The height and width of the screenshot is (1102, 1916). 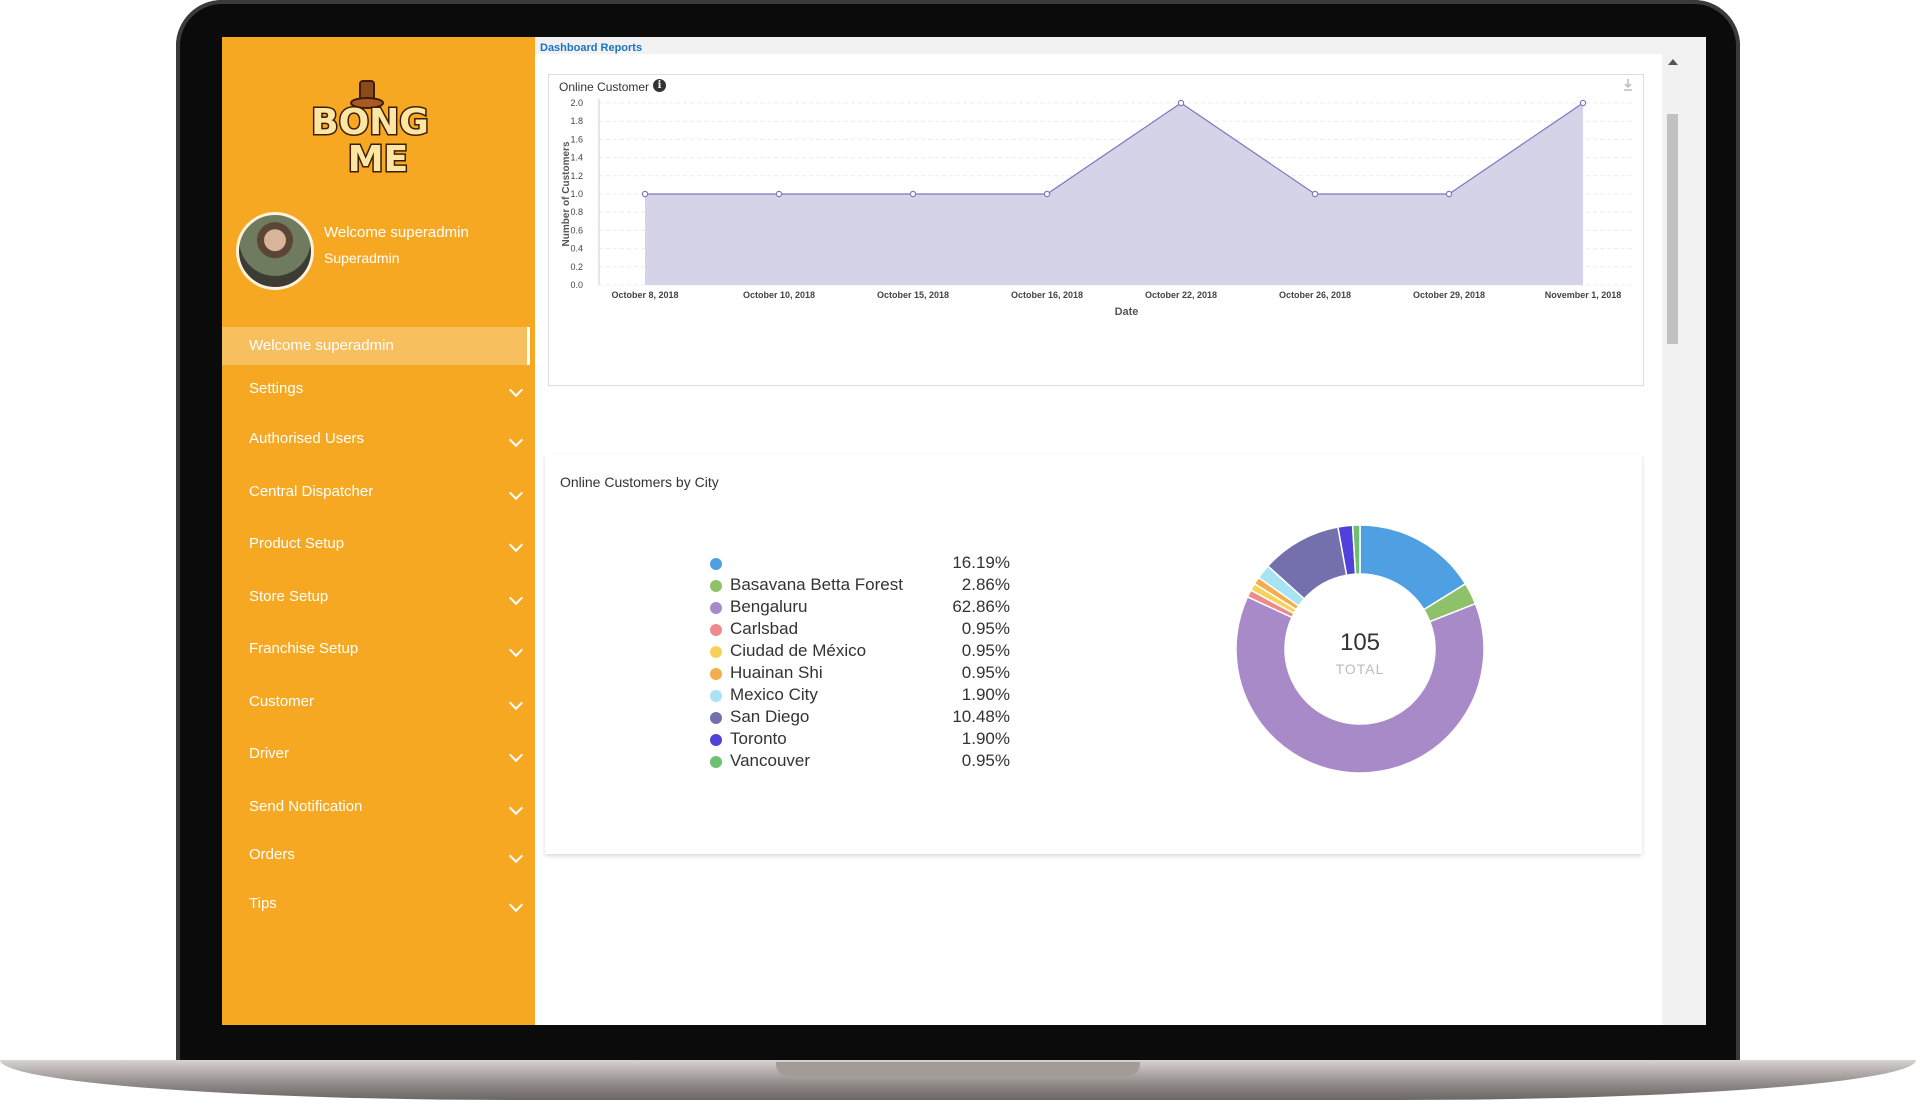 I want to click on legend-label: Ciudad de México, so click(x=798, y=650).